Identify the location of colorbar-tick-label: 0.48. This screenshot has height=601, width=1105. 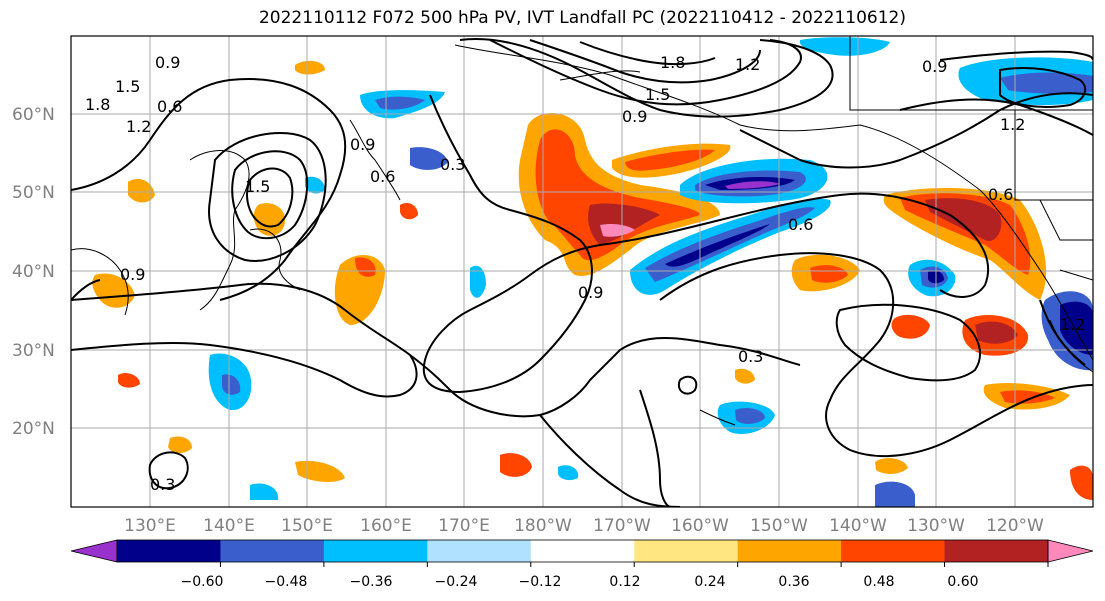
(878, 582).